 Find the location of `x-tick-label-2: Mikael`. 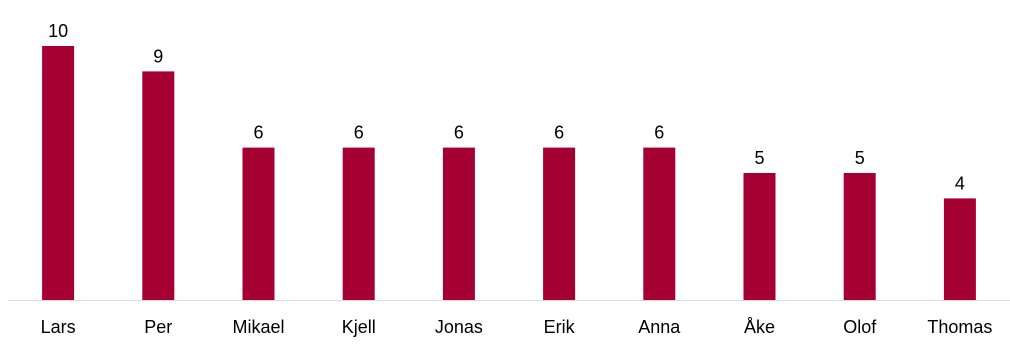

x-tick-label-2: Mikael is located at coordinates (258, 327).